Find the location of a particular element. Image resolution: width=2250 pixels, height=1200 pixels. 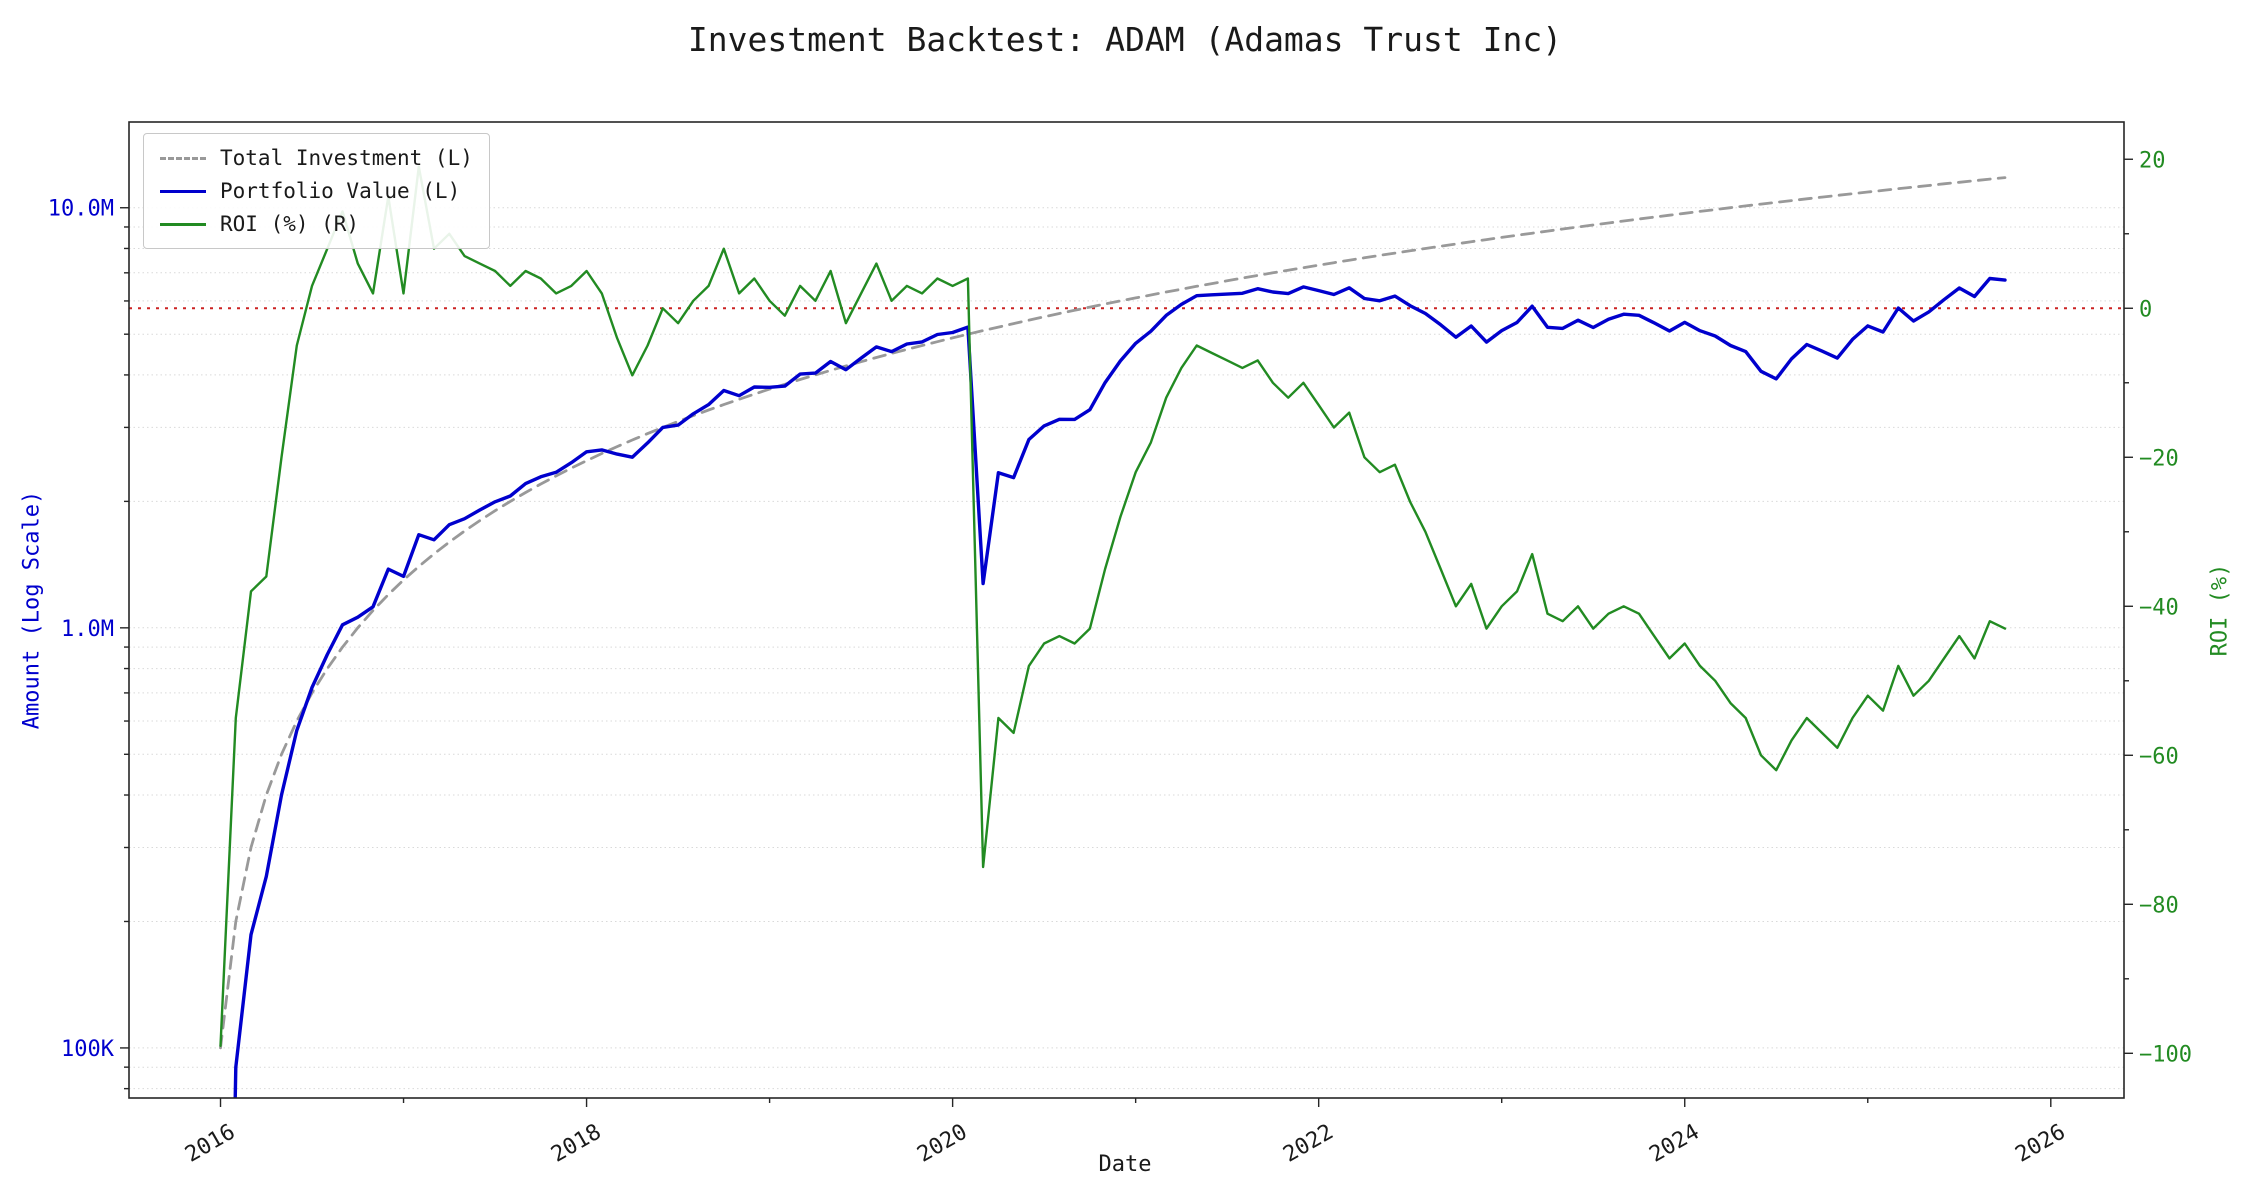

svg-text: 10.0M is located at coordinates (81, 209).